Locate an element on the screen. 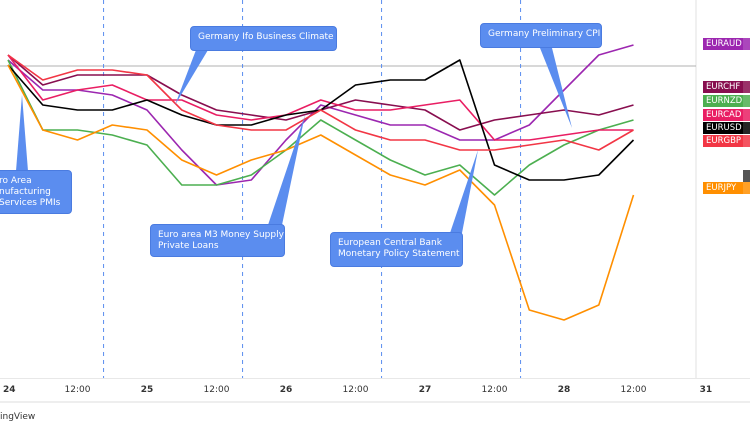  annotation-pmi: ro Area nufacturing Services PMIs is located at coordinates (36, 192).